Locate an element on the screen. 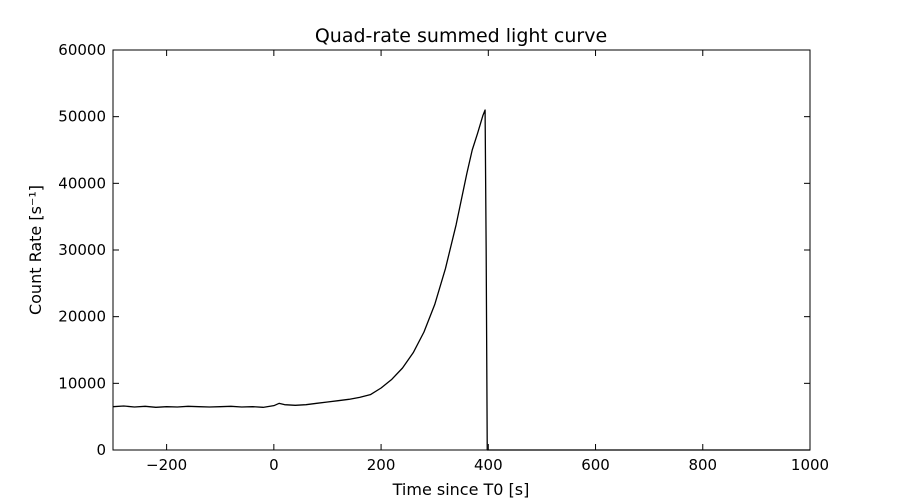 The width and height of the screenshot is (900, 500). x-axis-label: Time since T0 [s] is located at coordinates (461, 489).